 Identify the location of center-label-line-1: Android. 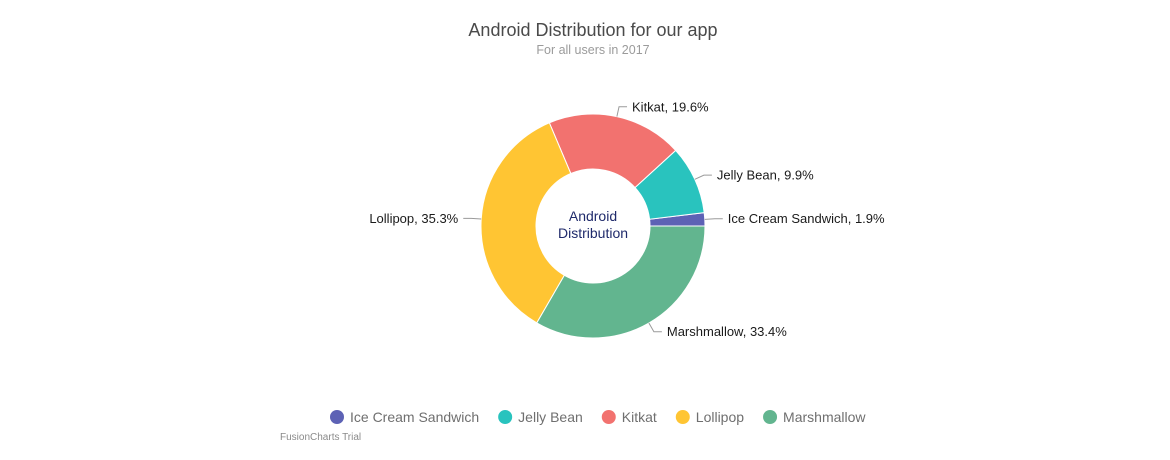
(593, 216).